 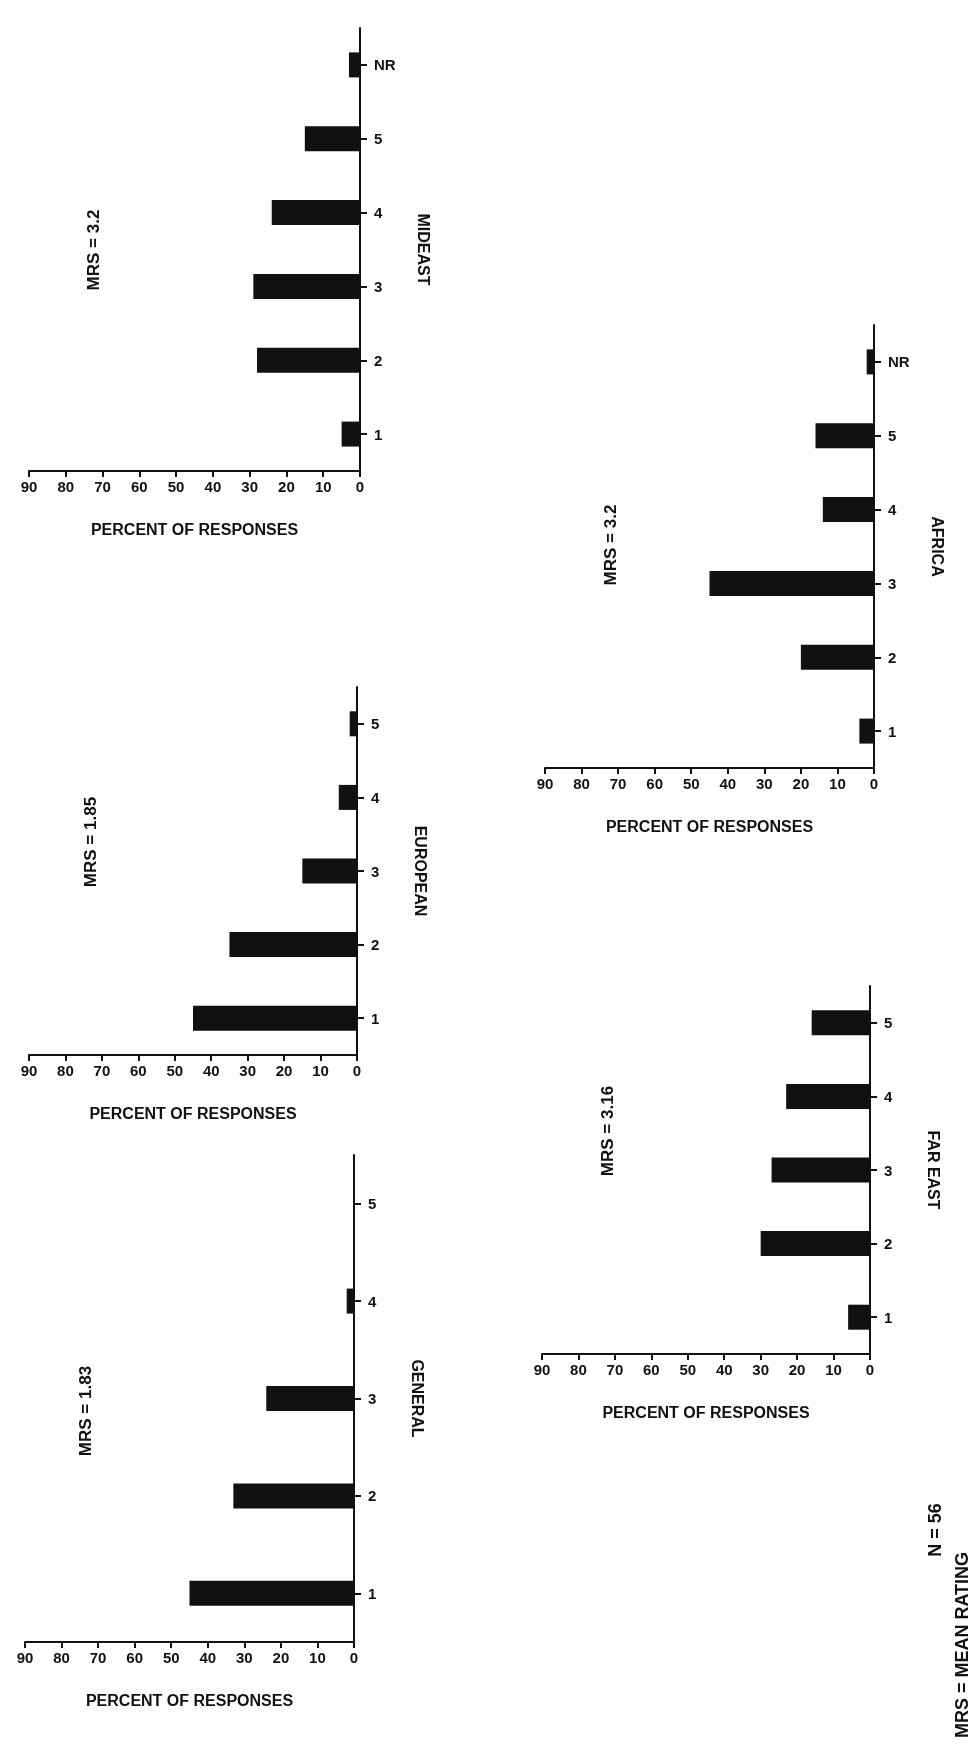 I want to click on y-axis-title: FAR EAST, so click(x=933, y=1170).